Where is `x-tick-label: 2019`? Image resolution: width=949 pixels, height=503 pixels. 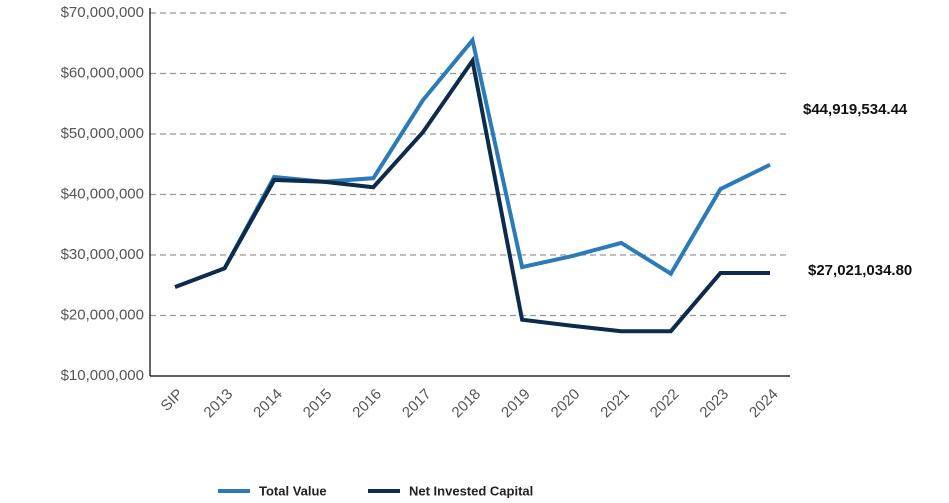 x-tick-label: 2019 is located at coordinates (516, 404).